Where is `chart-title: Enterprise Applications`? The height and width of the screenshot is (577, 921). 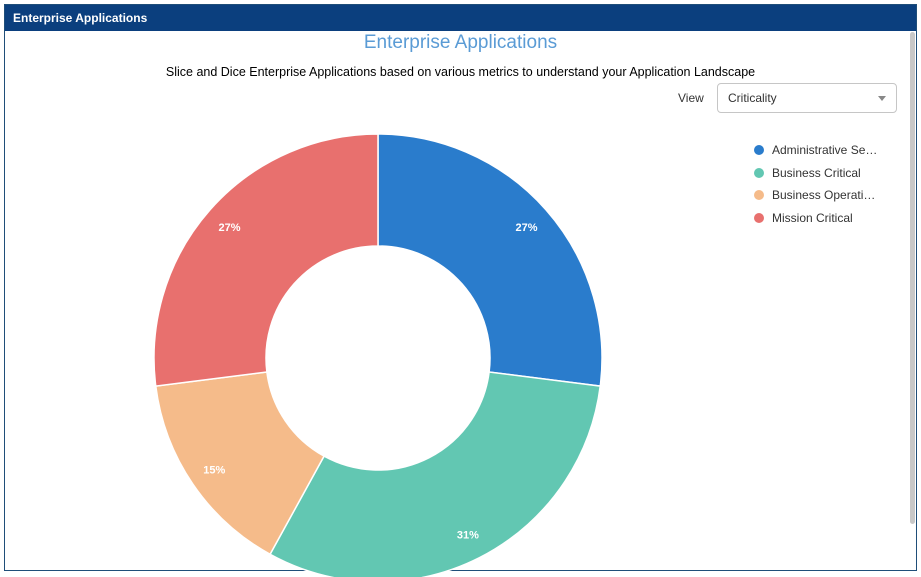
chart-title: Enterprise Applications is located at coordinates (460, 42).